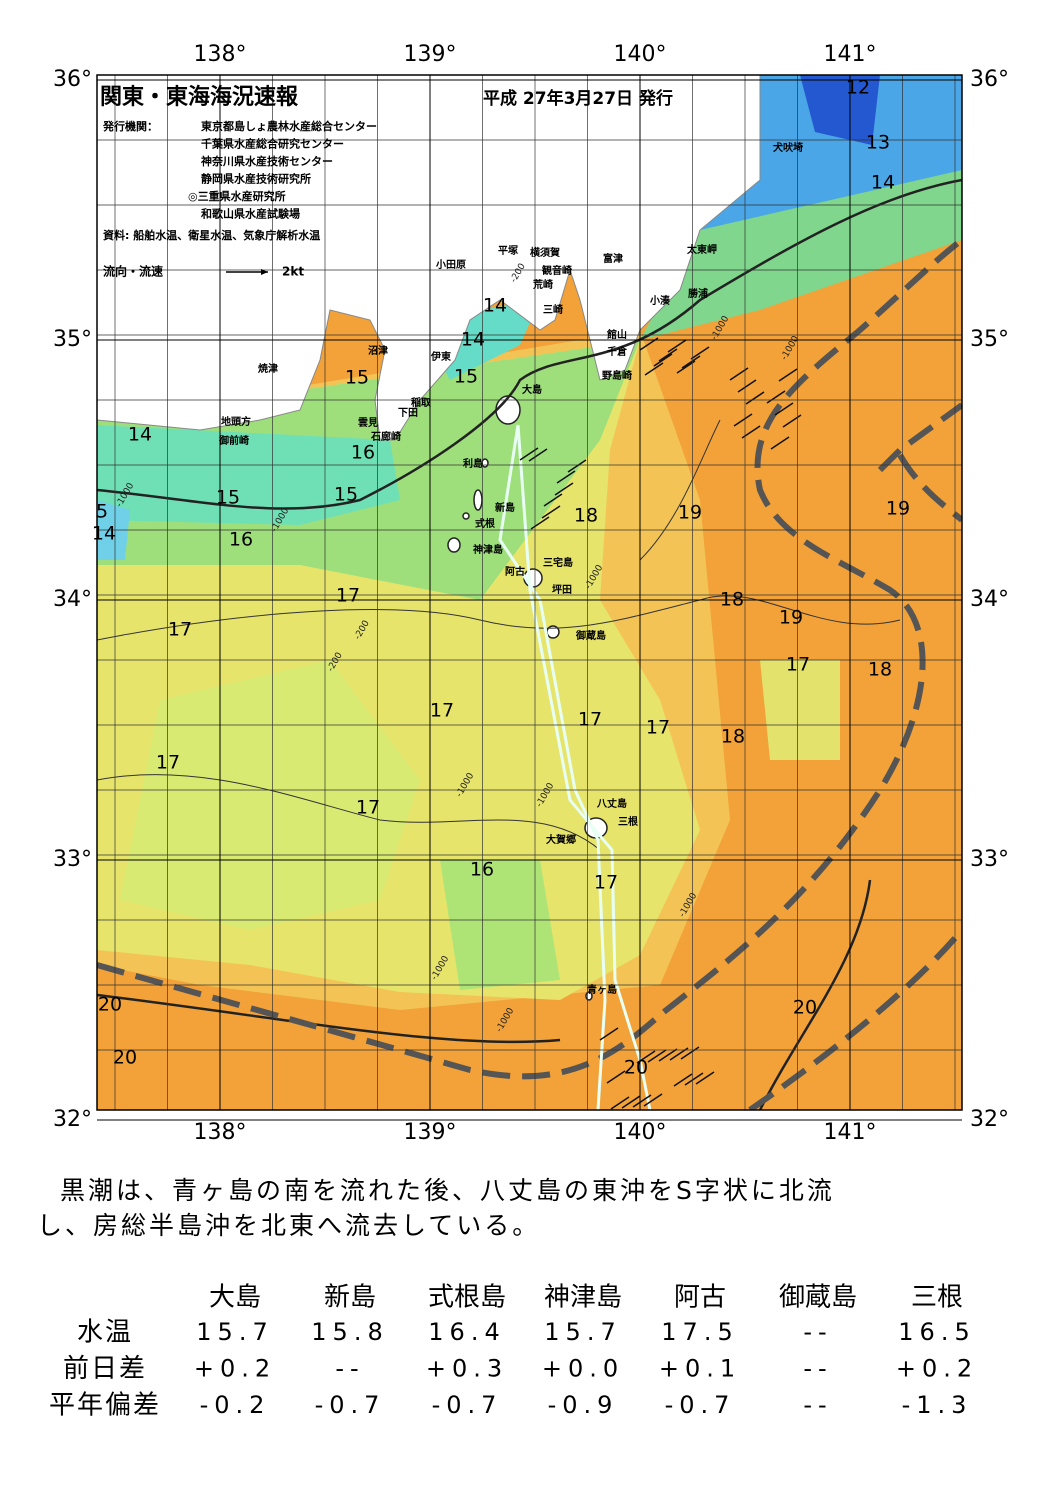 This screenshot has height=1503, width=1064. I want to click on place-name: 利島, so click(473, 463).